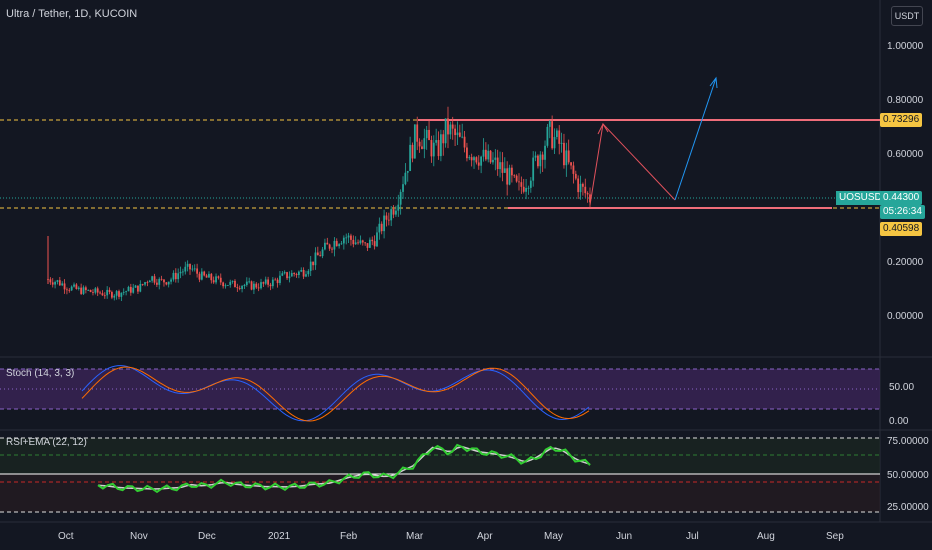 Image resolution: width=932 pixels, height=550 pixels. What do you see at coordinates (907, 16) in the screenshot?
I see `currency-button: USDT` at bounding box center [907, 16].